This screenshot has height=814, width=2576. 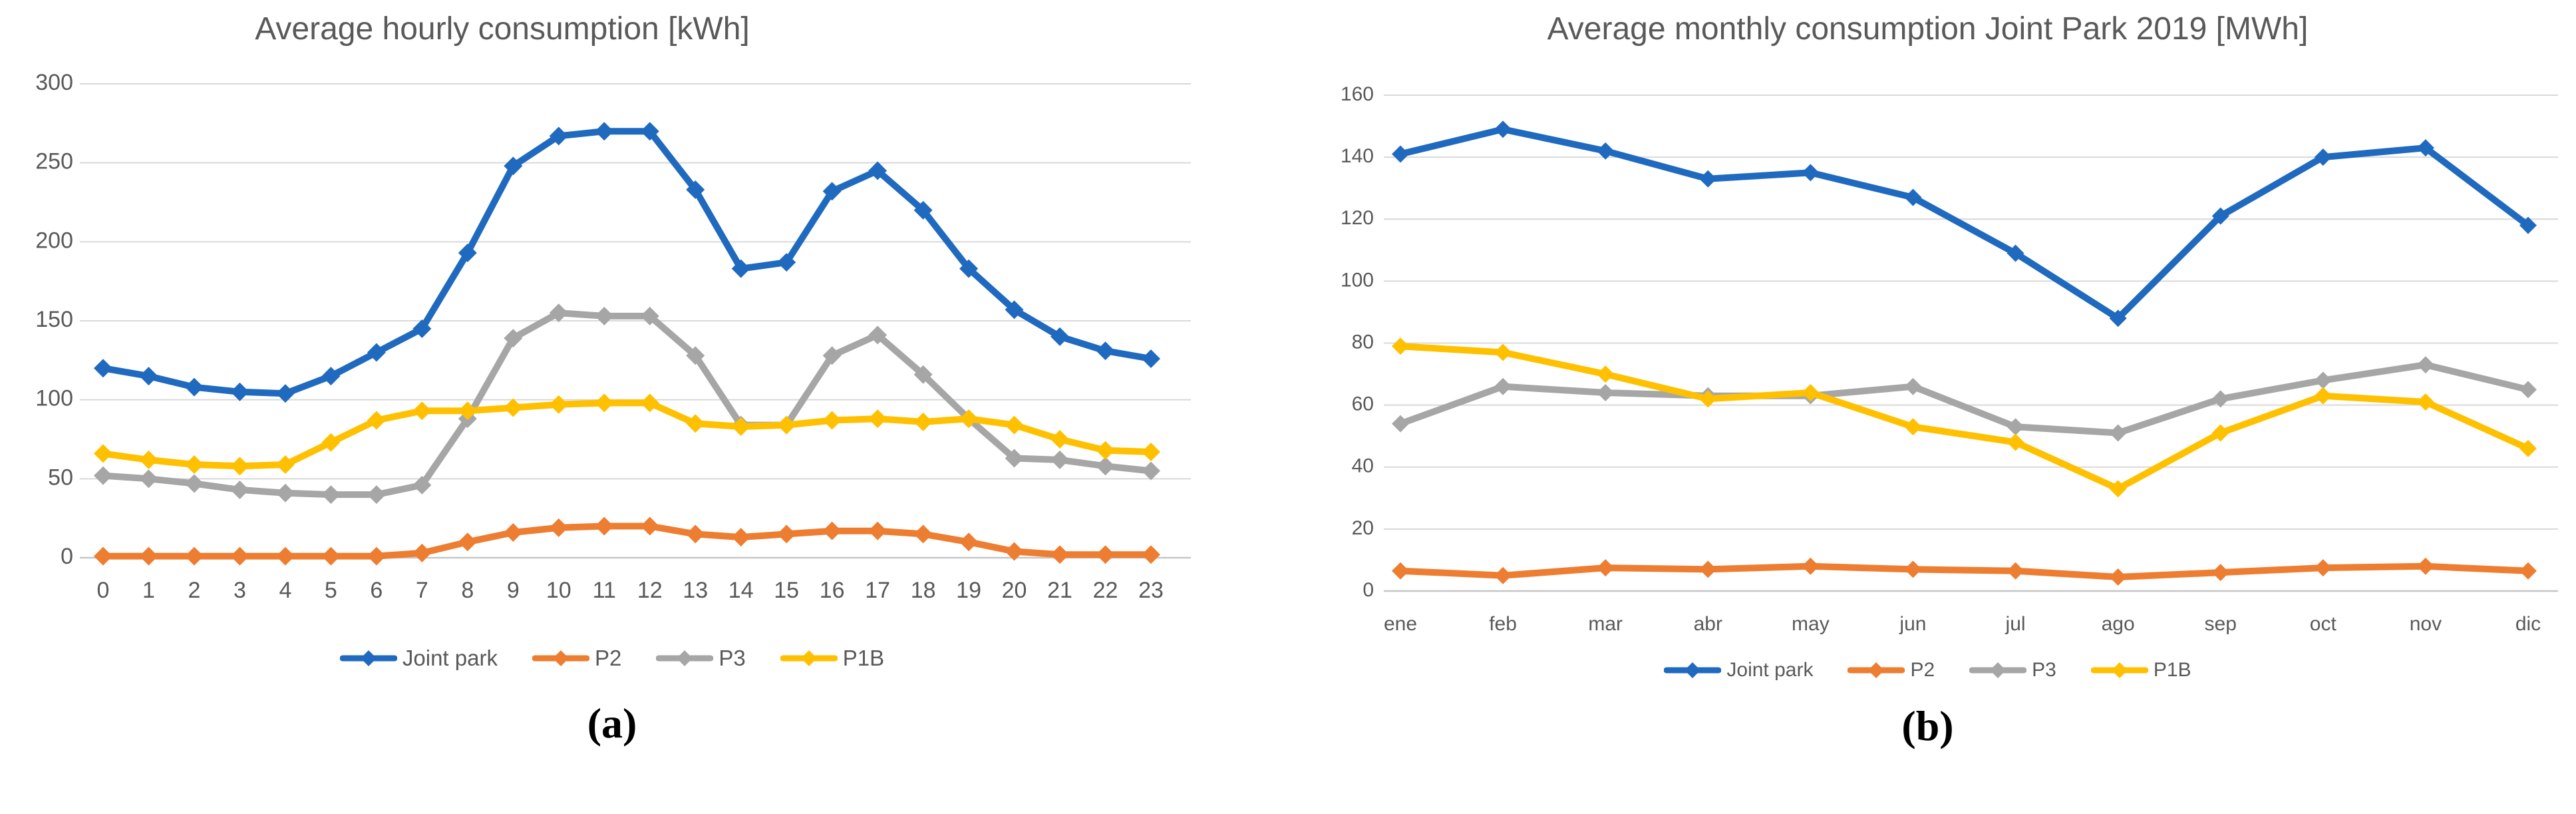 What do you see at coordinates (558, 590) in the screenshot?
I see `x-tick-label: 10` at bounding box center [558, 590].